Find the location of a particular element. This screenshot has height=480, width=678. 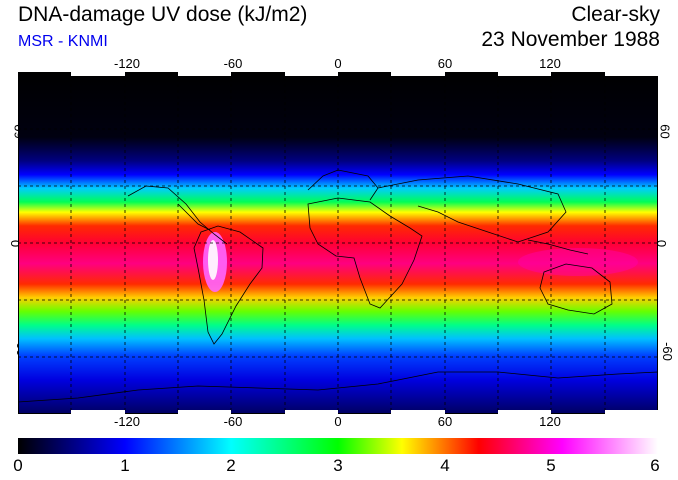

lon-tick-bottom: 60 is located at coordinates (445, 421).